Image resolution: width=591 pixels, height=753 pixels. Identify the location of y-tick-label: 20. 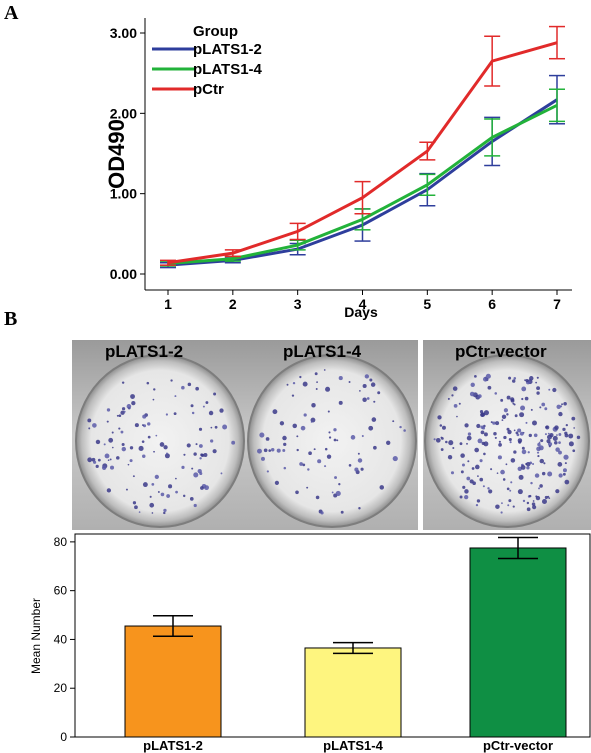
(61, 688).